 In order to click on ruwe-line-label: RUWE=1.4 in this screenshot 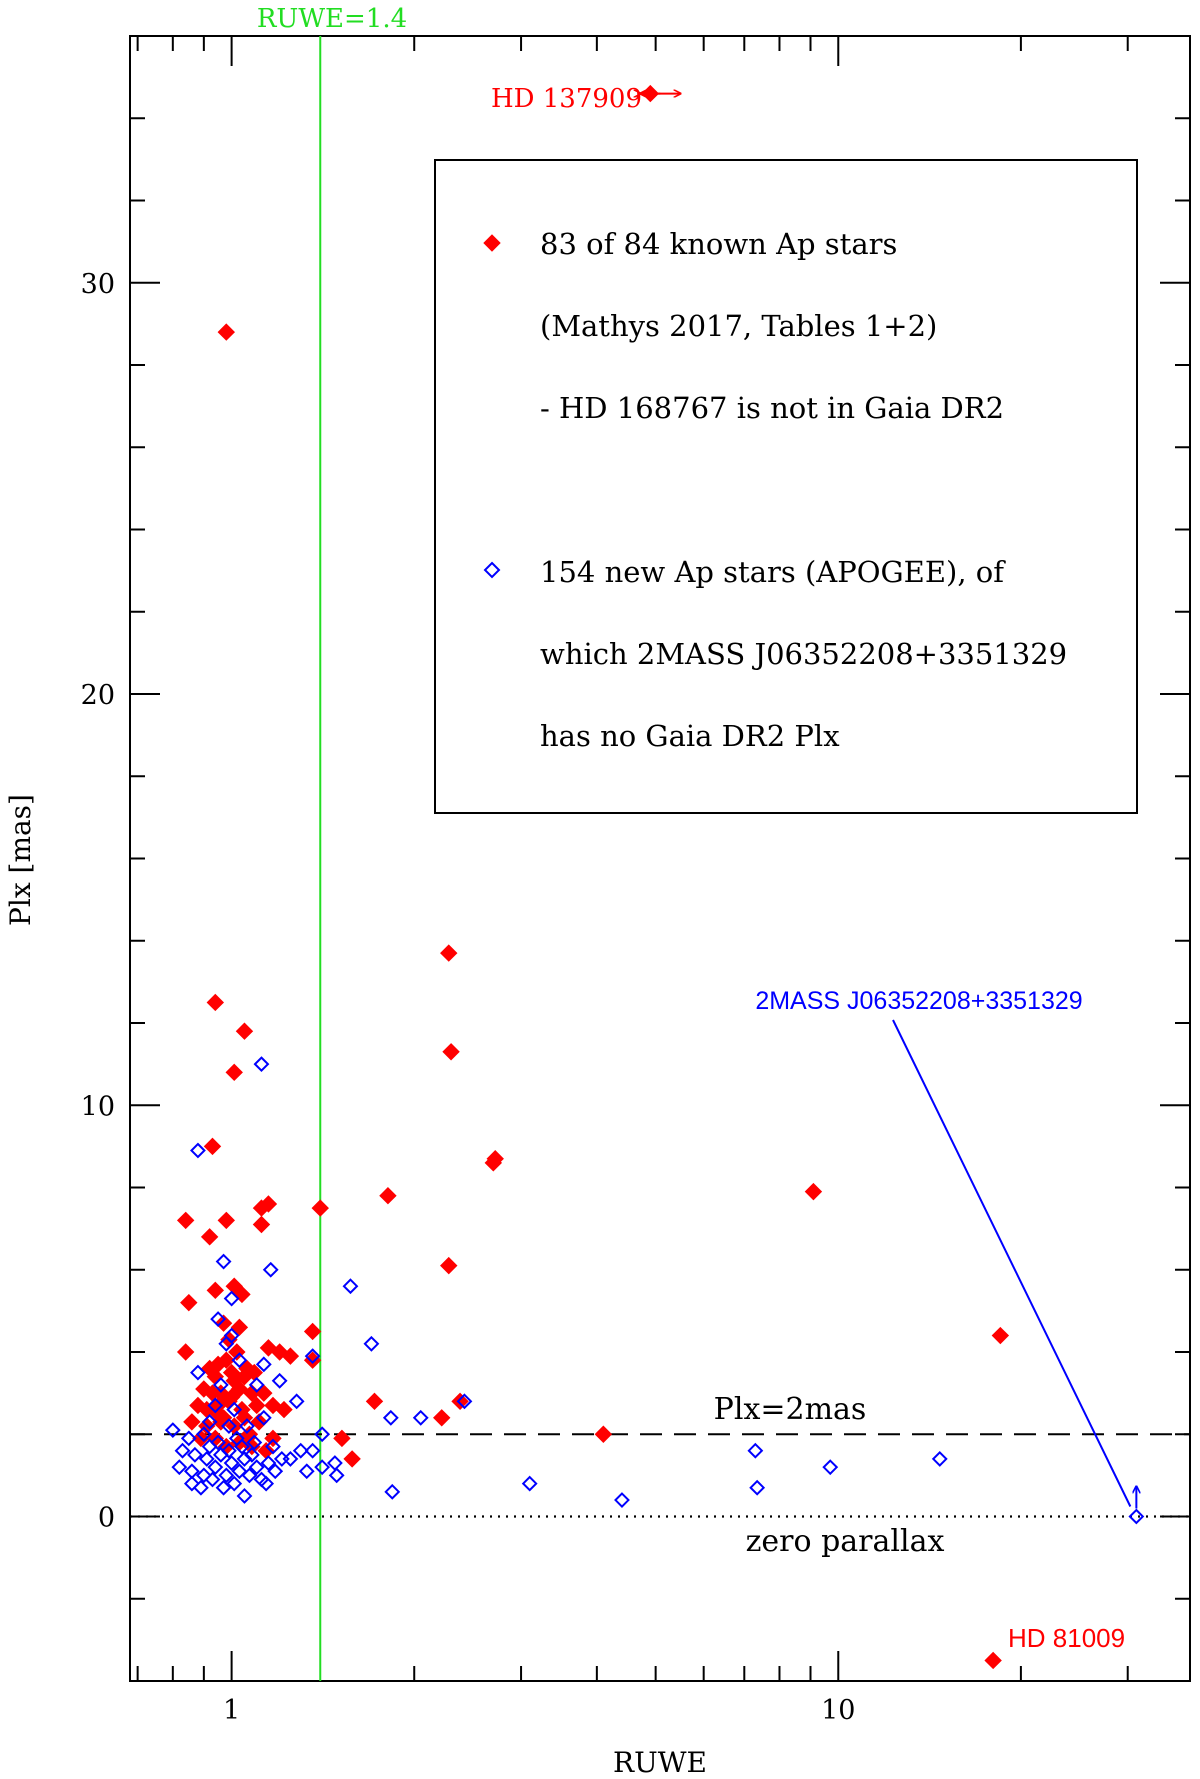, I will do `click(332, 19)`.